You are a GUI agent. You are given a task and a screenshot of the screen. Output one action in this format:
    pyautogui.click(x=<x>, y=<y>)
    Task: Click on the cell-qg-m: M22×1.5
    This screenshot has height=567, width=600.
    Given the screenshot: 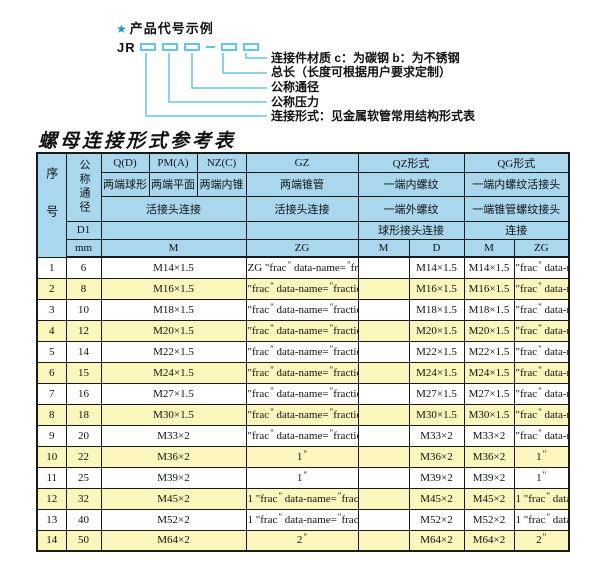 What is the action you would take?
    pyautogui.click(x=489, y=351)
    